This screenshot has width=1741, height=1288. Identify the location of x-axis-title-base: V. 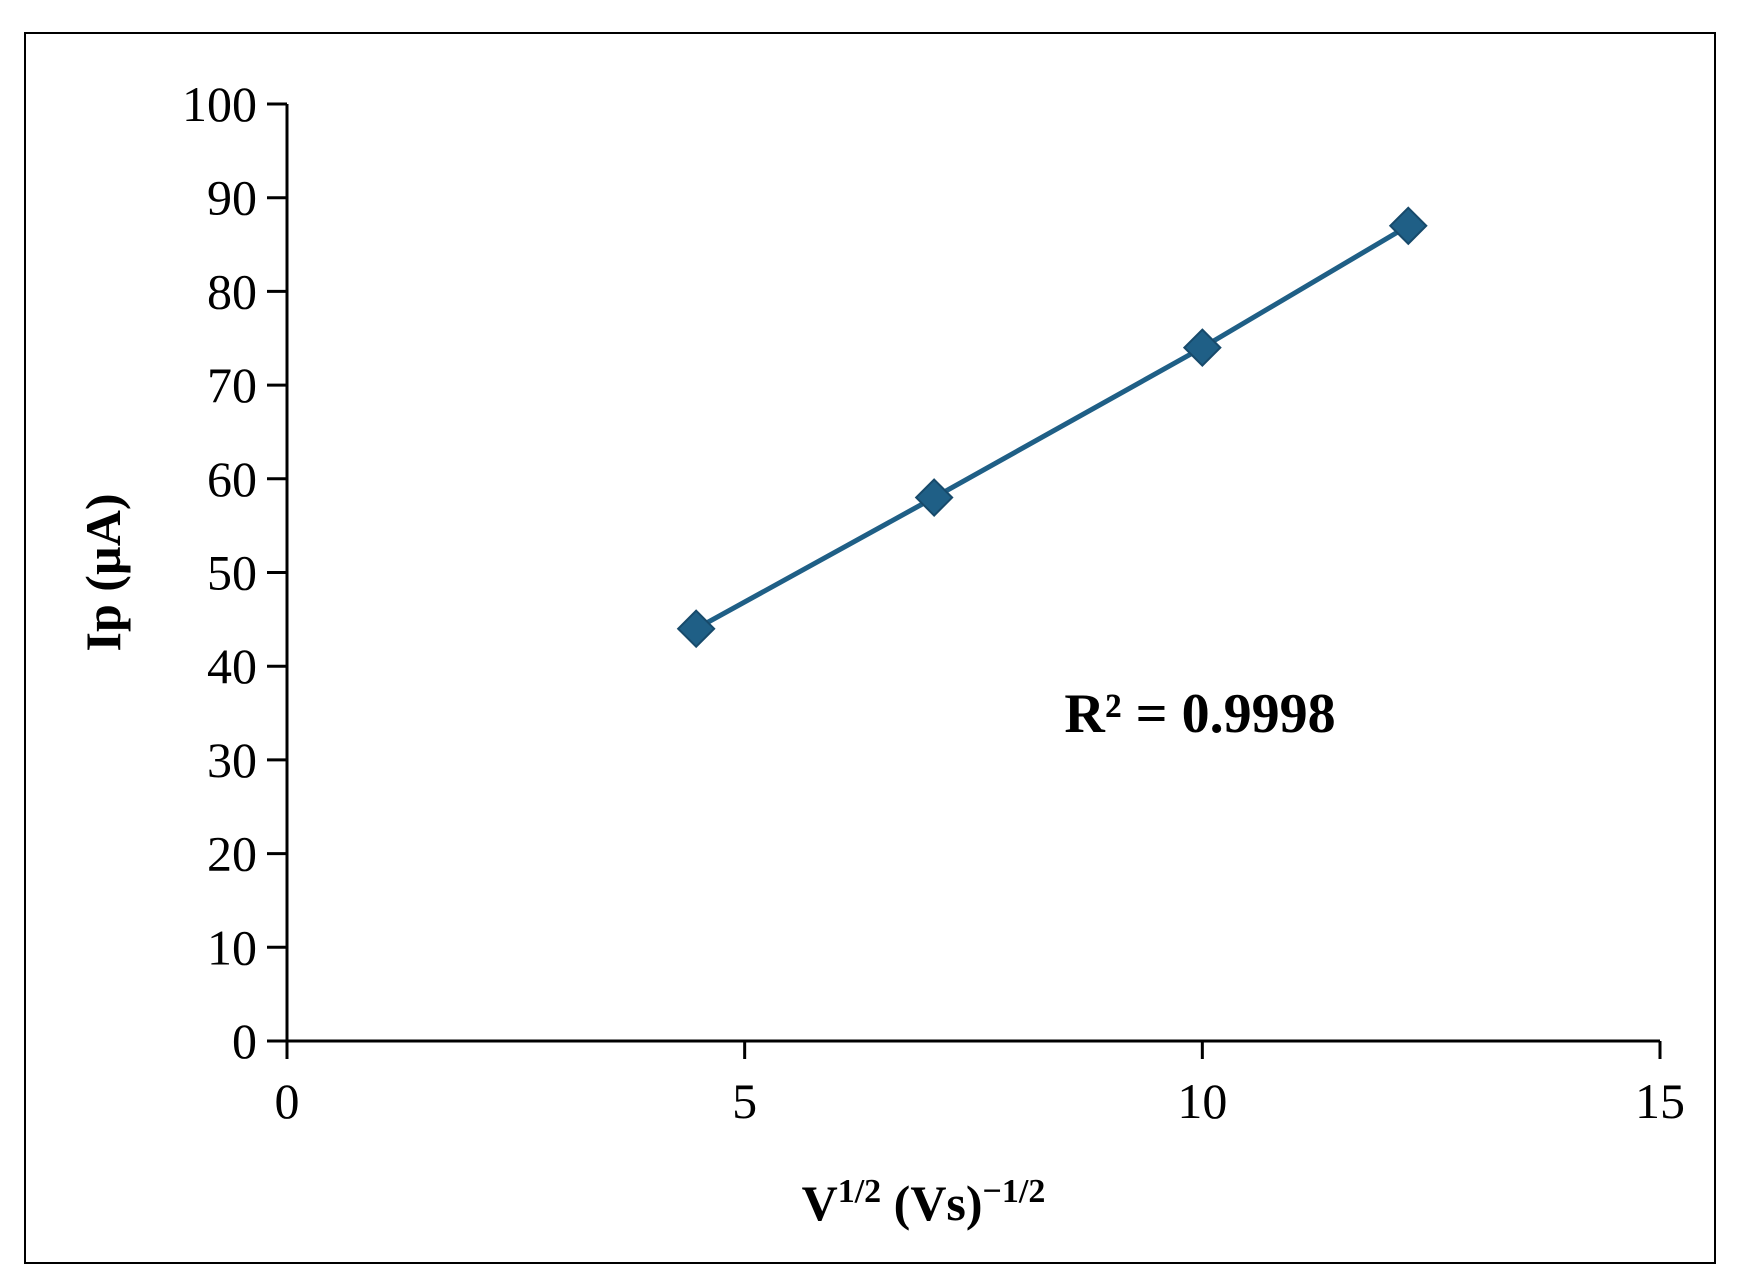
(820, 1203).